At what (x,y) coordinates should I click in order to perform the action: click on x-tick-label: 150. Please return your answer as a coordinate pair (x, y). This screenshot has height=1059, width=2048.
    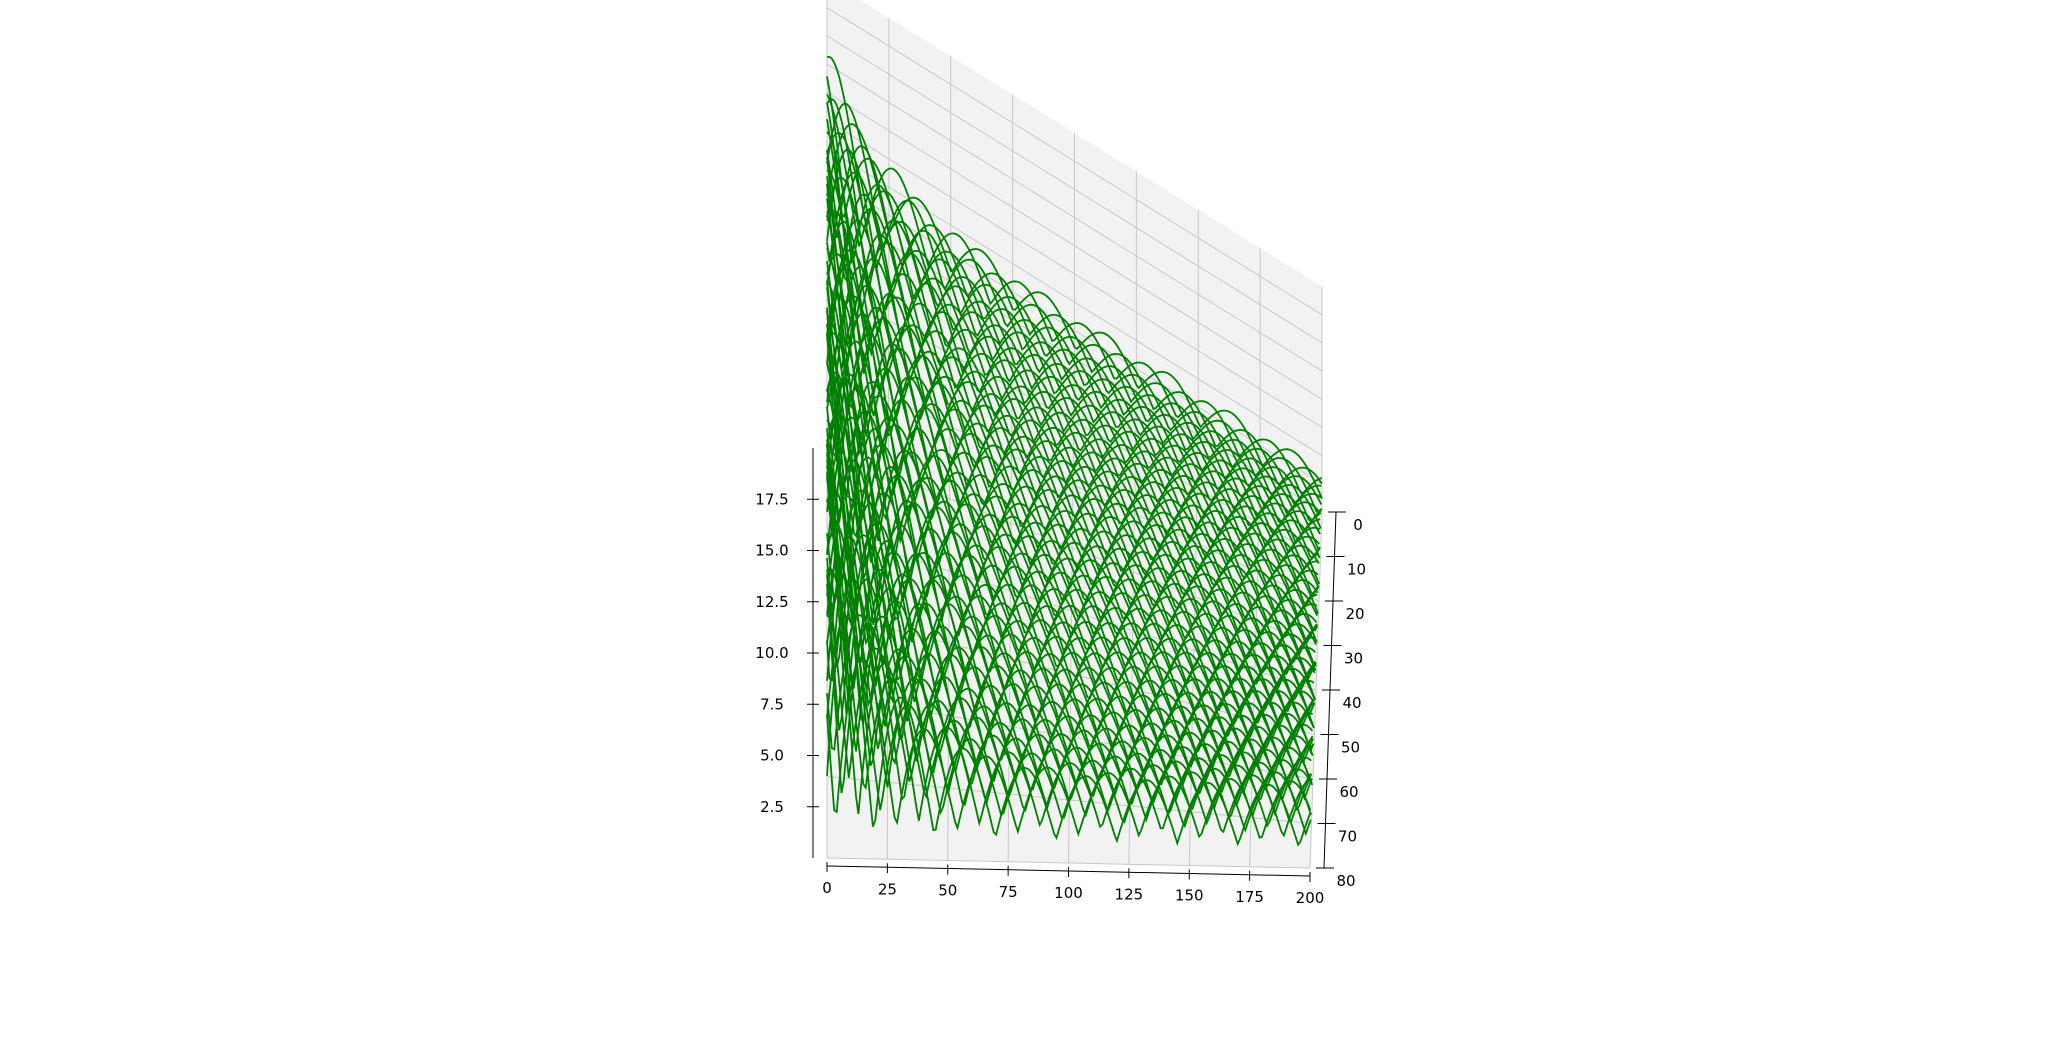
    Looking at the image, I should click on (1189, 896).